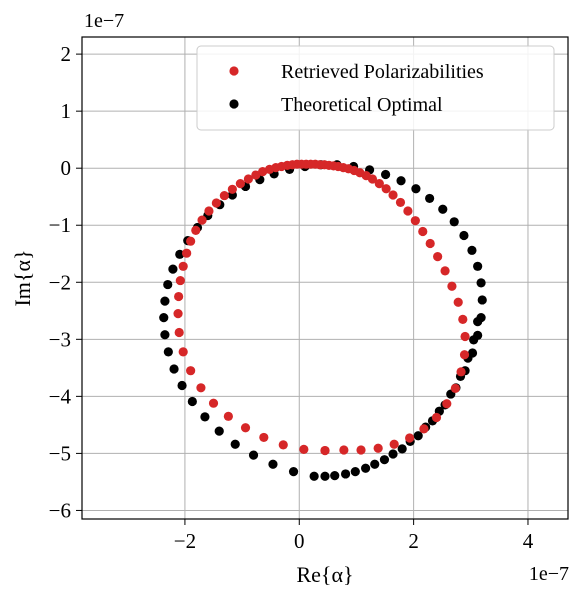 The height and width of the screenshot is (598, 581). What do you see at coordinates (185, 541) in the screenshot?
I see `x-tick-label: −2` at bounding box center [185, 541].